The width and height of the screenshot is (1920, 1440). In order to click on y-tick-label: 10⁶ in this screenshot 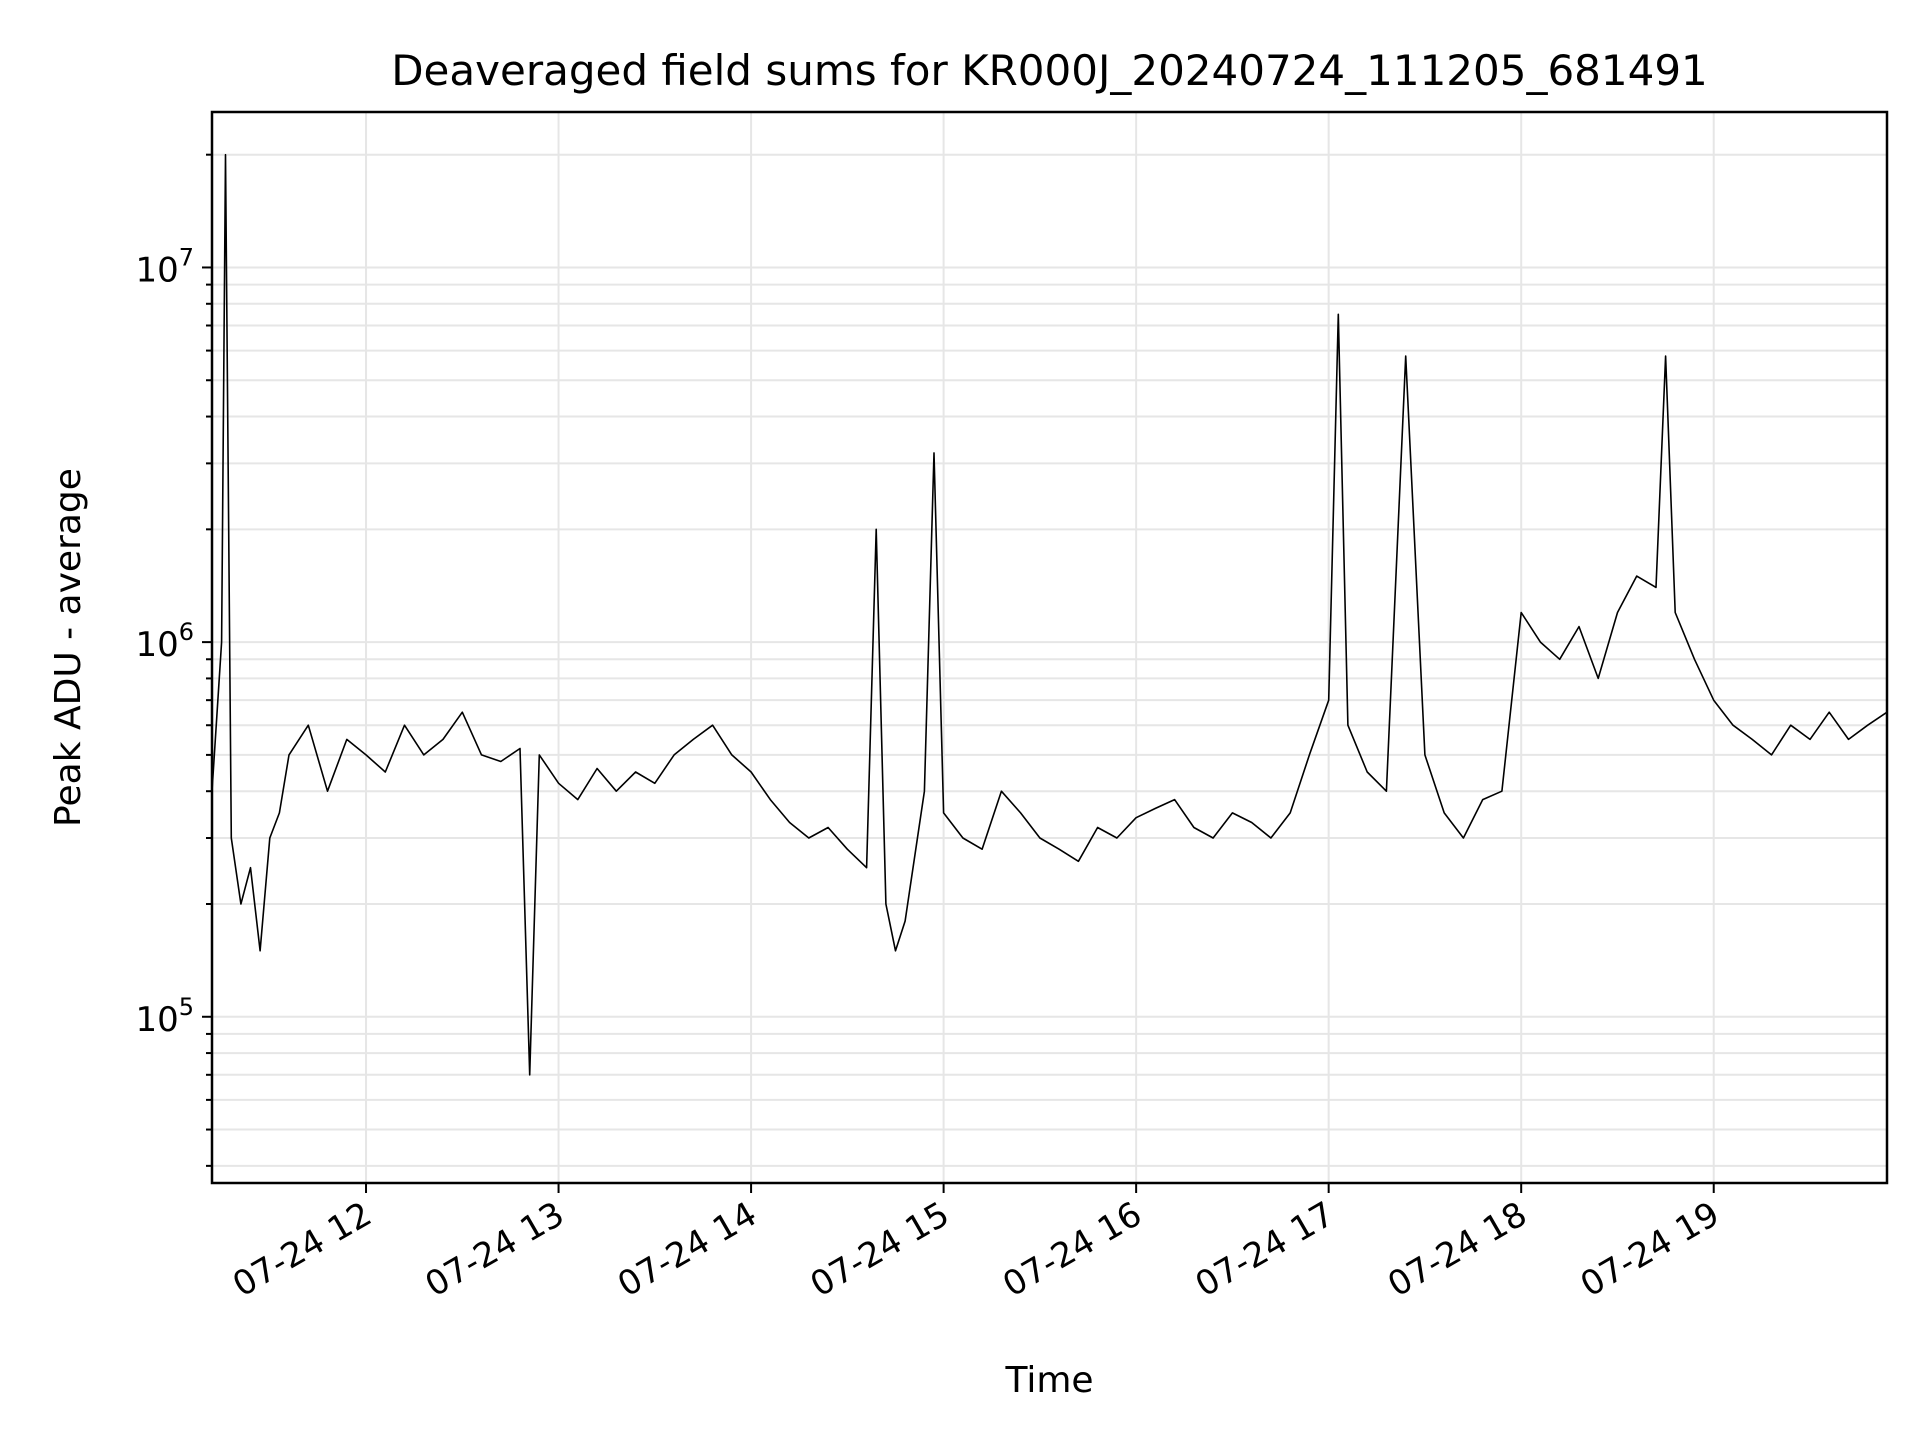, I will do `click(164, 641)`.